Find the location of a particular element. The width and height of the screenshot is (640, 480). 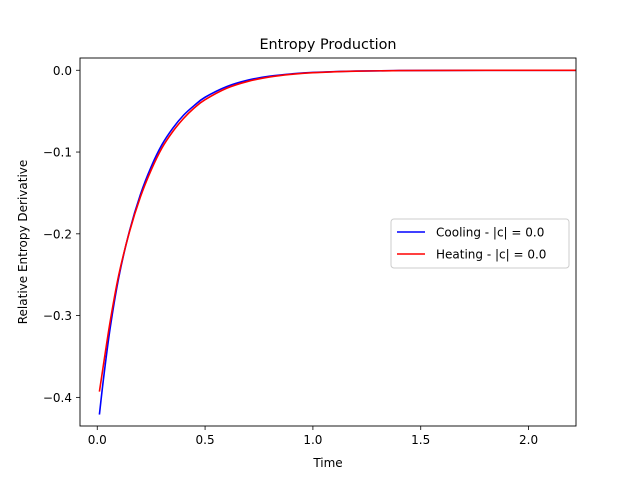

x-tick-label: 1.0 is located at coordinates (312, 440).